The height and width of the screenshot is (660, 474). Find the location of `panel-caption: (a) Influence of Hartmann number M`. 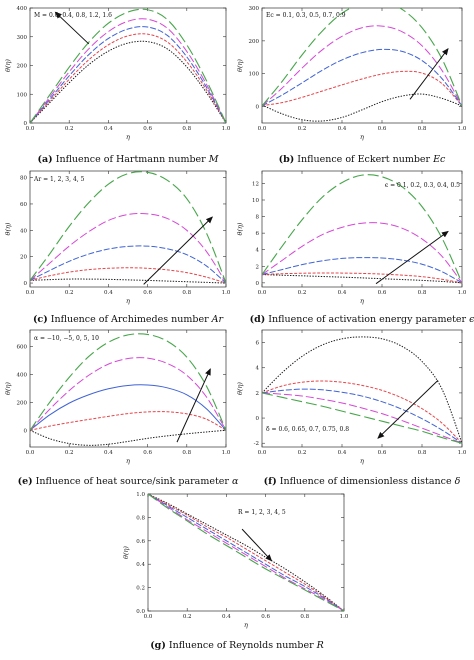

panel-caption: (a) Influence of Hartmann number M is located at coordinates (128, 159).